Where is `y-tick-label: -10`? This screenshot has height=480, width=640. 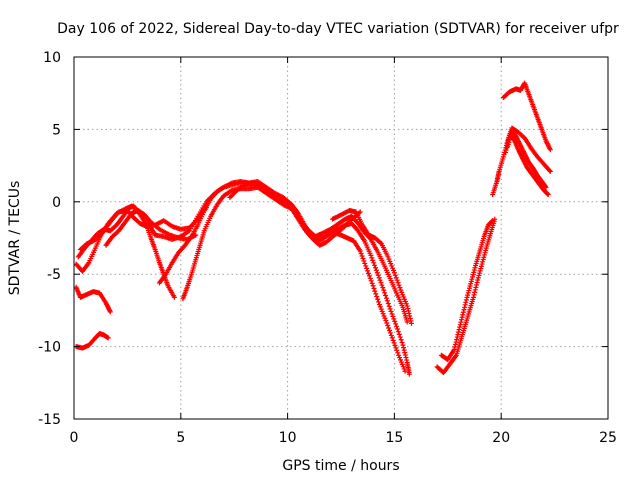
y-tick-label: -10 is located at coordinates (49, 348).